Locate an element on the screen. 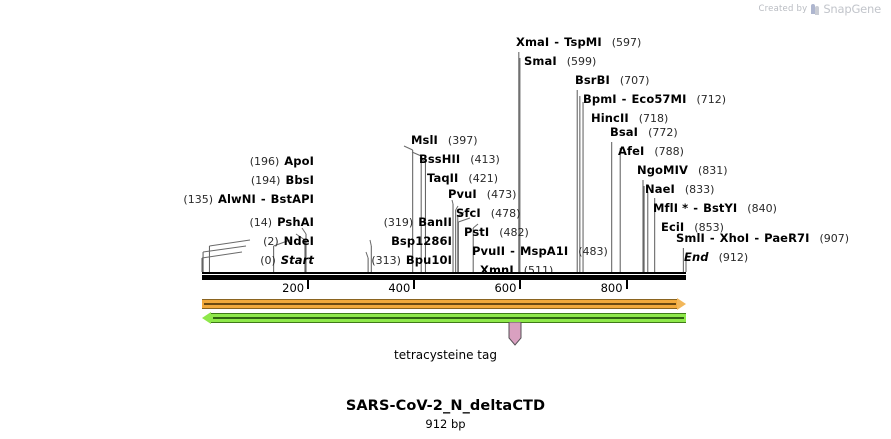  enzyme-label-row: BpmI - Eco57MI (712) is located at coordinates (650, 99).